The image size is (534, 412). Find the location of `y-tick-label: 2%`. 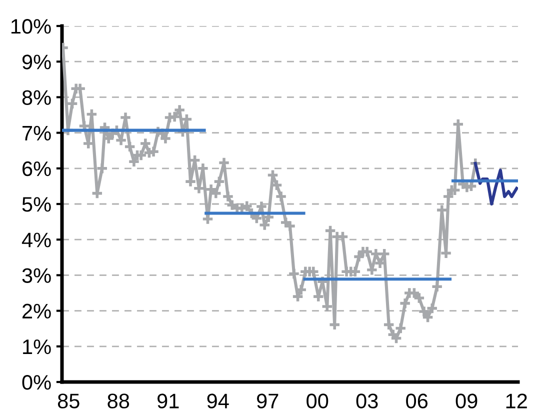

y-tick-label: 2% is located at coordinates (36, 311).